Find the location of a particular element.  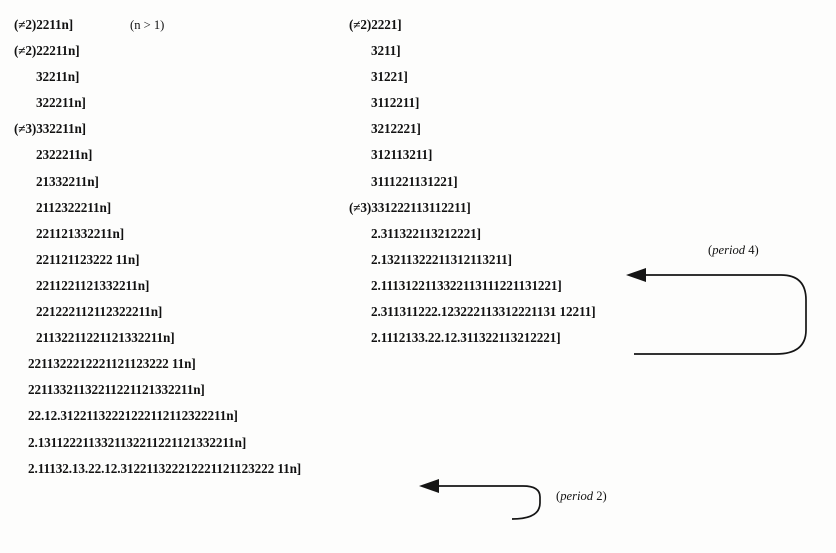

sequence-line: 2112322211n] is located at coordinates (179, 208).